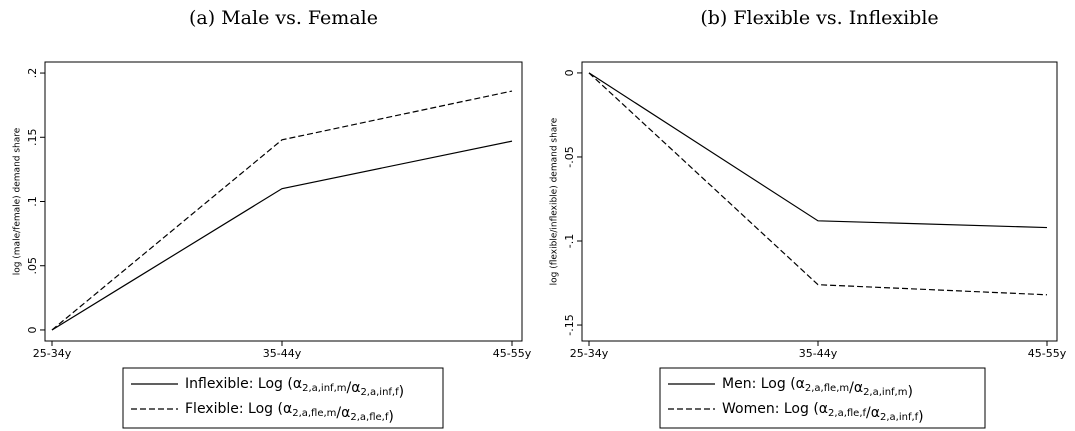 The image size is (1075, 431). I want to click on y-tick-label: .1, so click(32, 201).